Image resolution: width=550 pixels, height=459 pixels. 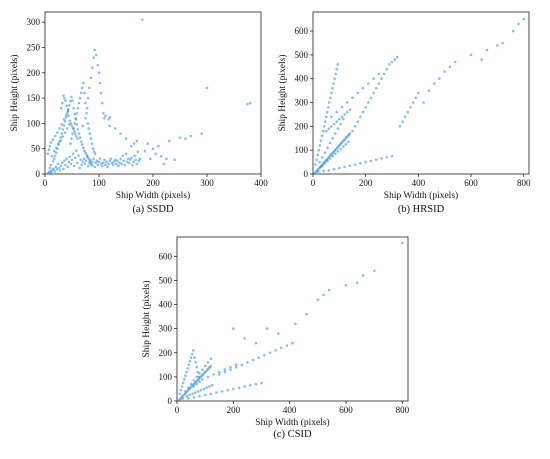 What do you see at coordinates (14, 92) in the screenshot?
I see `y-axis-label: Ship Height (pixels)` at bounding box center [14, 92].